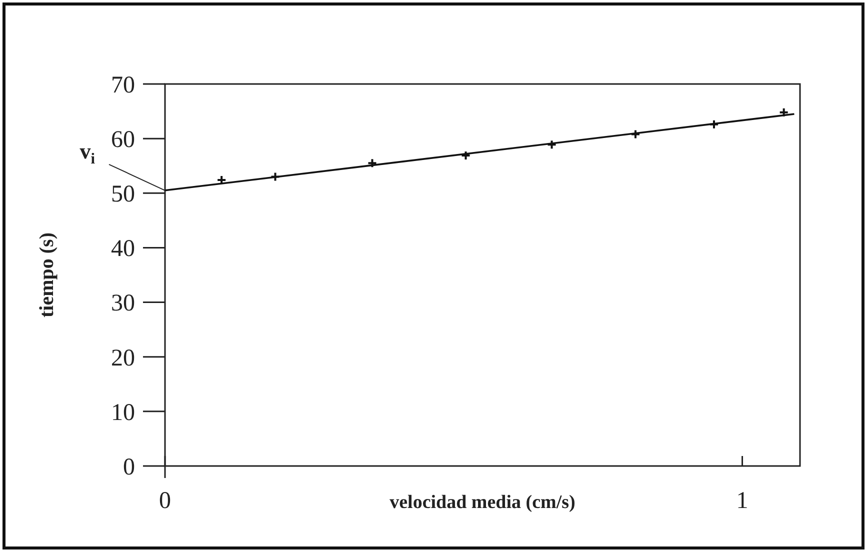 The width and height of the screenshot is (867, 552). I want to click on x-tick-label: 1, so click(742, 501).